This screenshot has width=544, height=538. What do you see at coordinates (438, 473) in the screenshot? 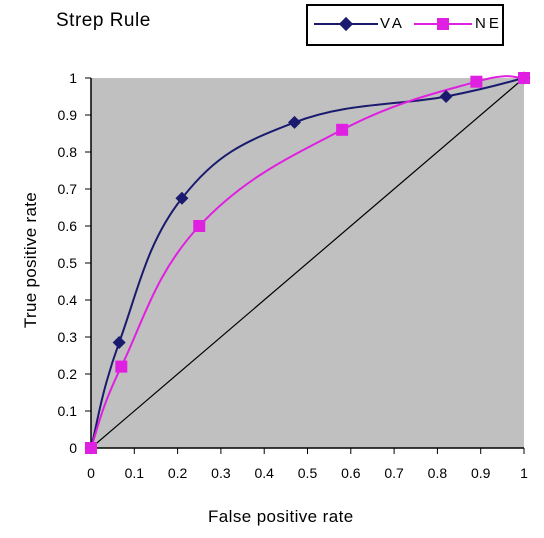
I see `x-tick-label: 0.8` at bounding box center [438, 473].